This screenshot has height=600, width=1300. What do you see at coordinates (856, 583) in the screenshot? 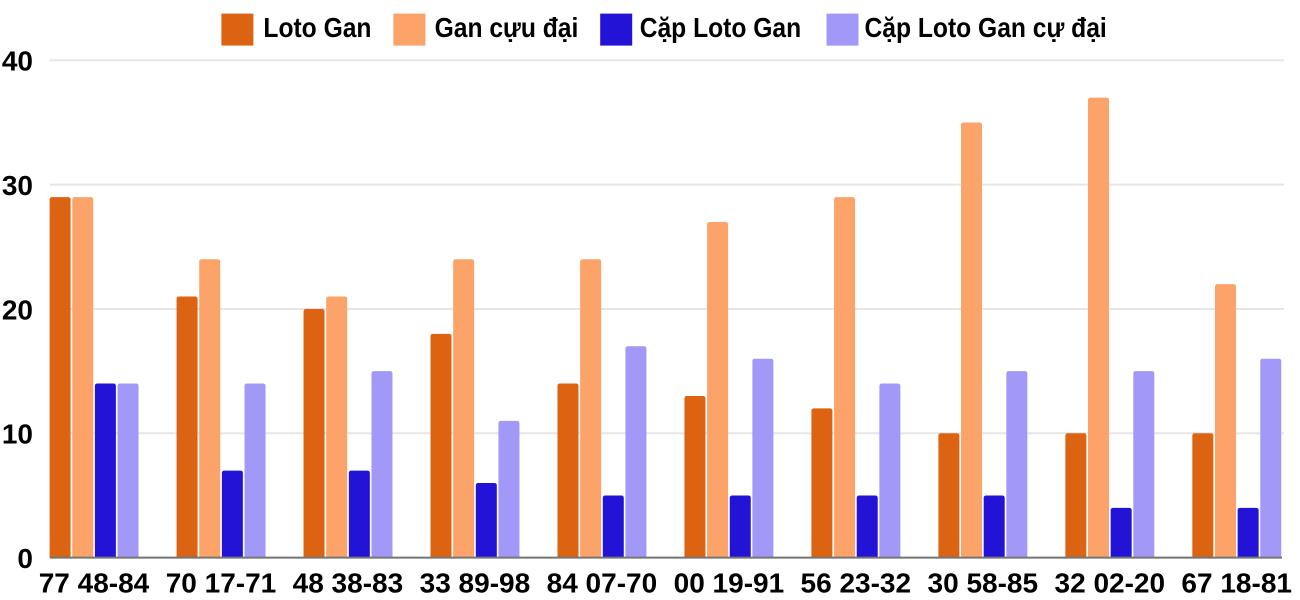
I see `svg-text: 56 23-32` at bounding box center [856, 583].